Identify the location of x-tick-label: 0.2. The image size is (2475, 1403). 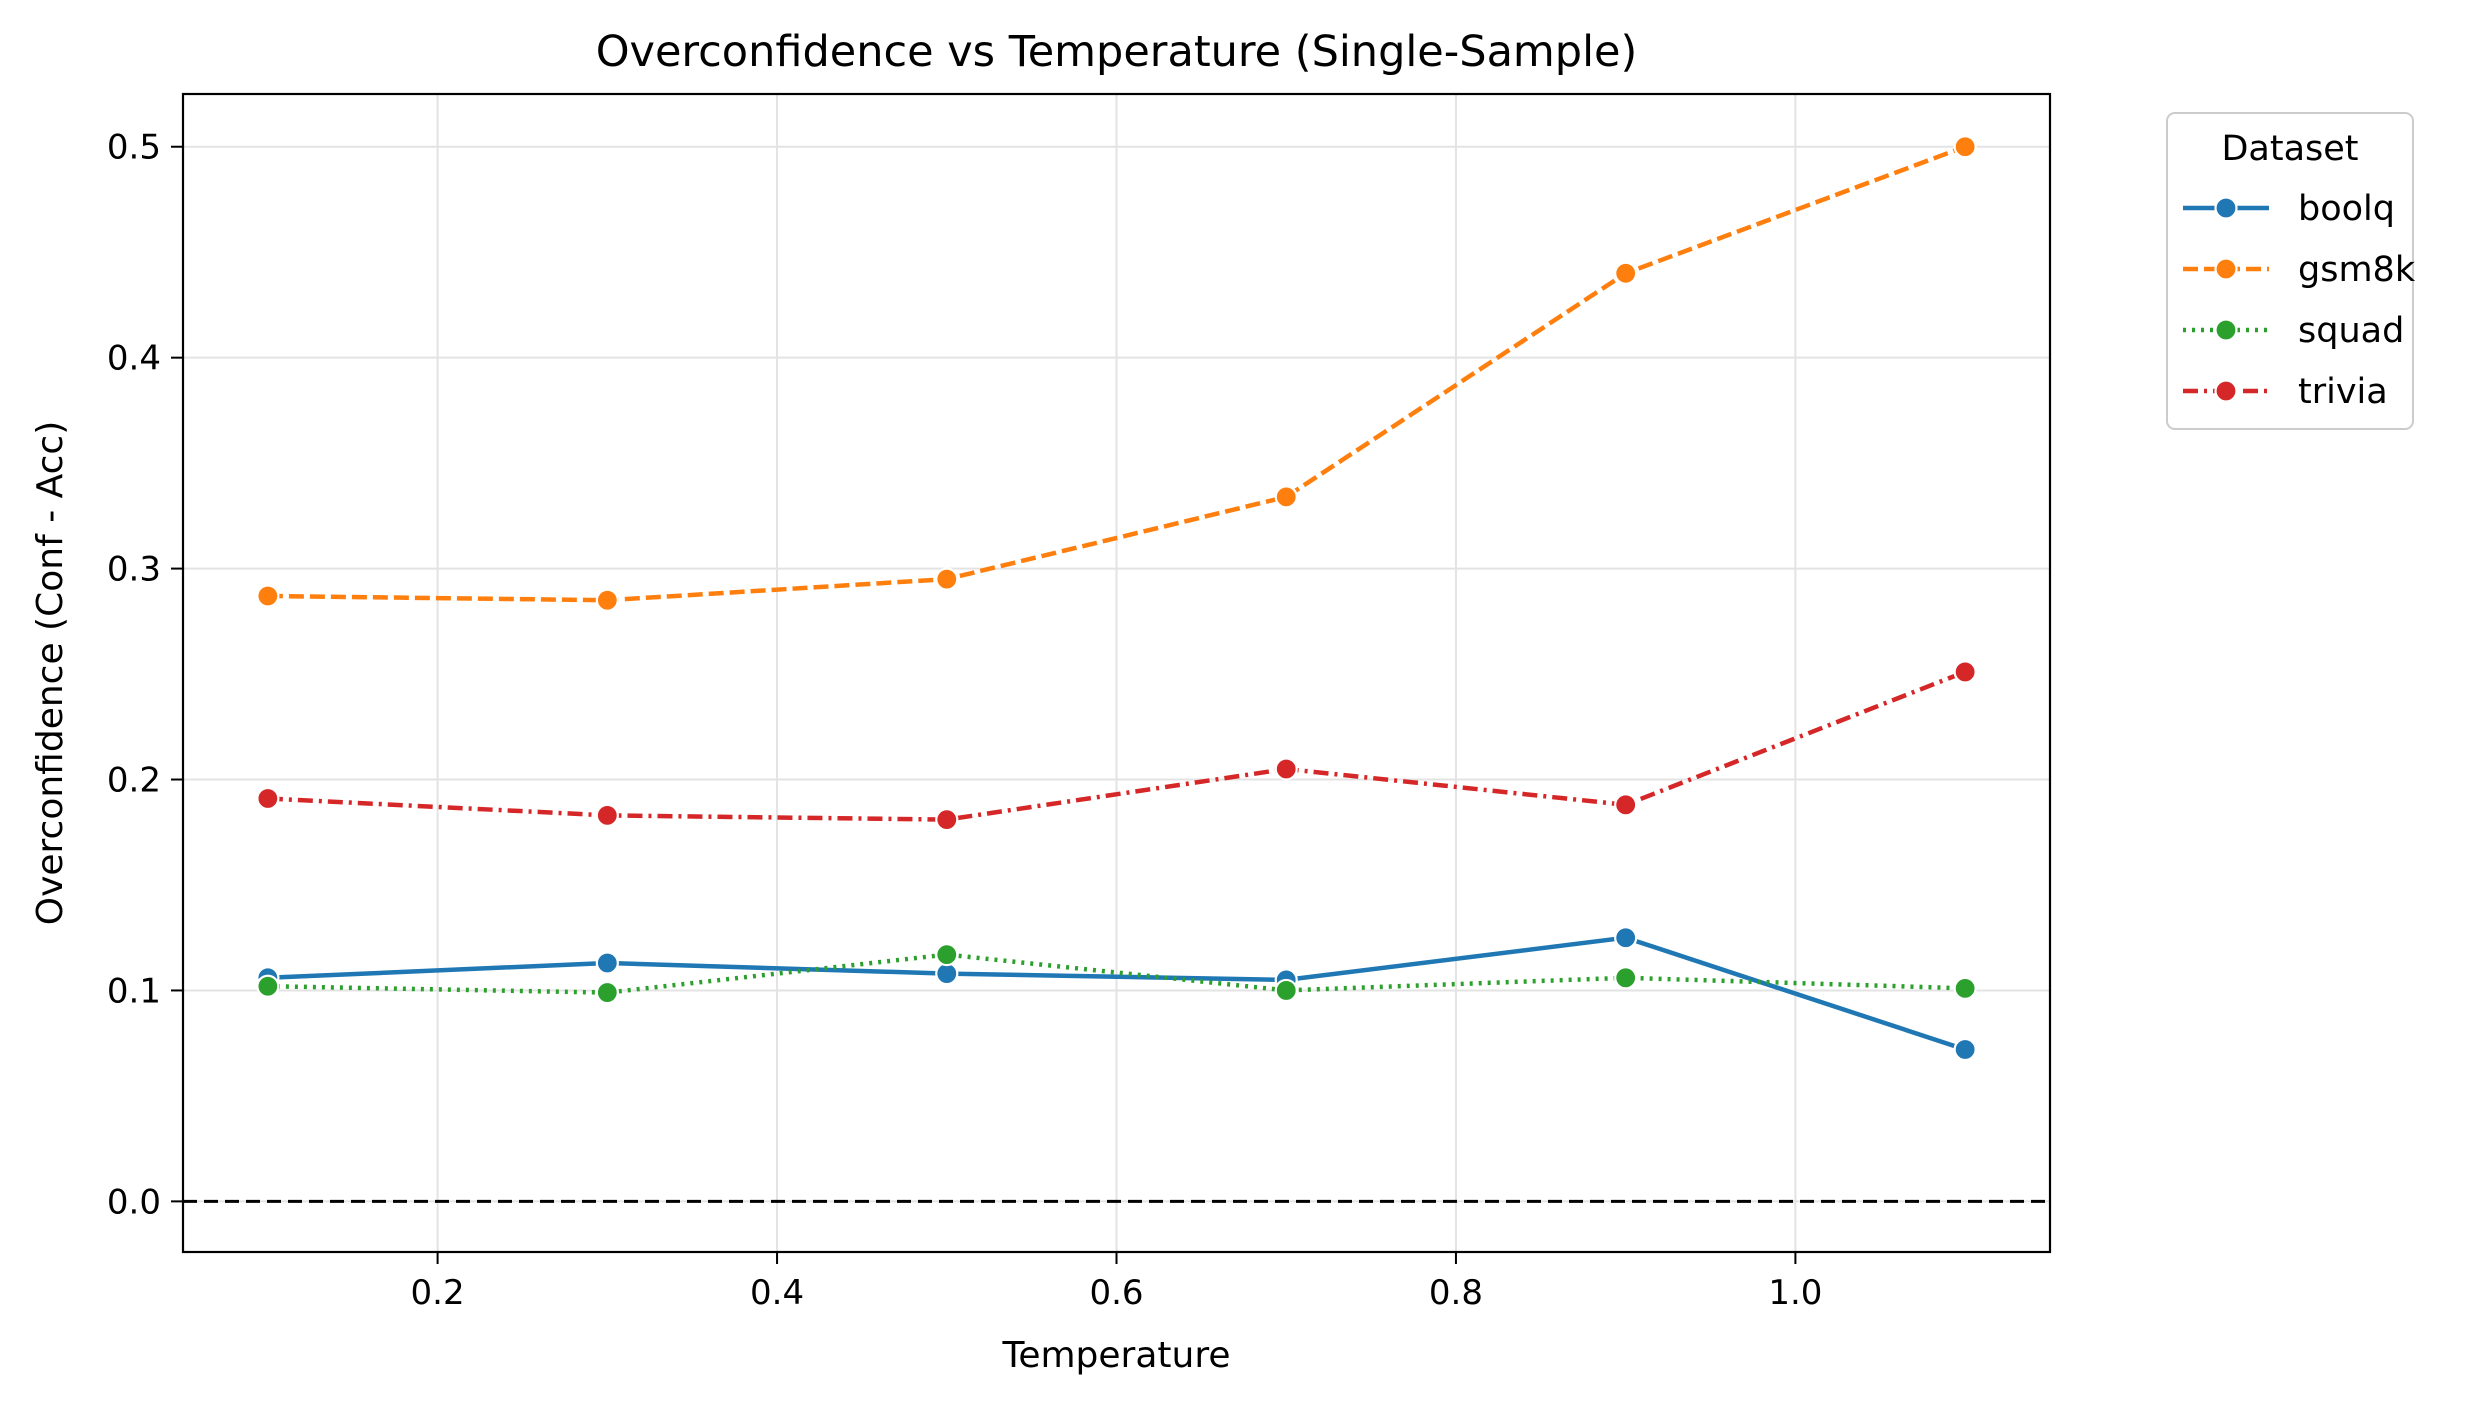
(438, 1293).